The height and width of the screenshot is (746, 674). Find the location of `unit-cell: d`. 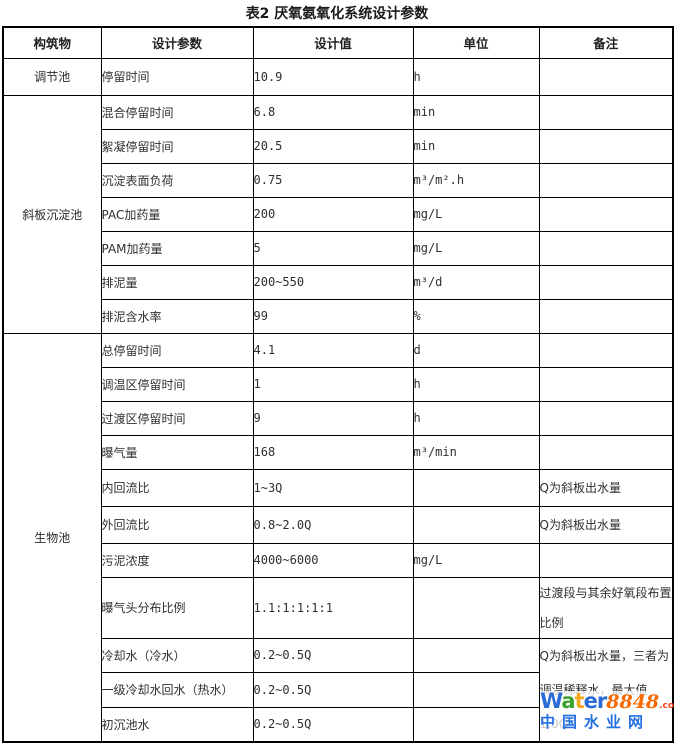

unit-cell: d is located at coordinates (476, 350).